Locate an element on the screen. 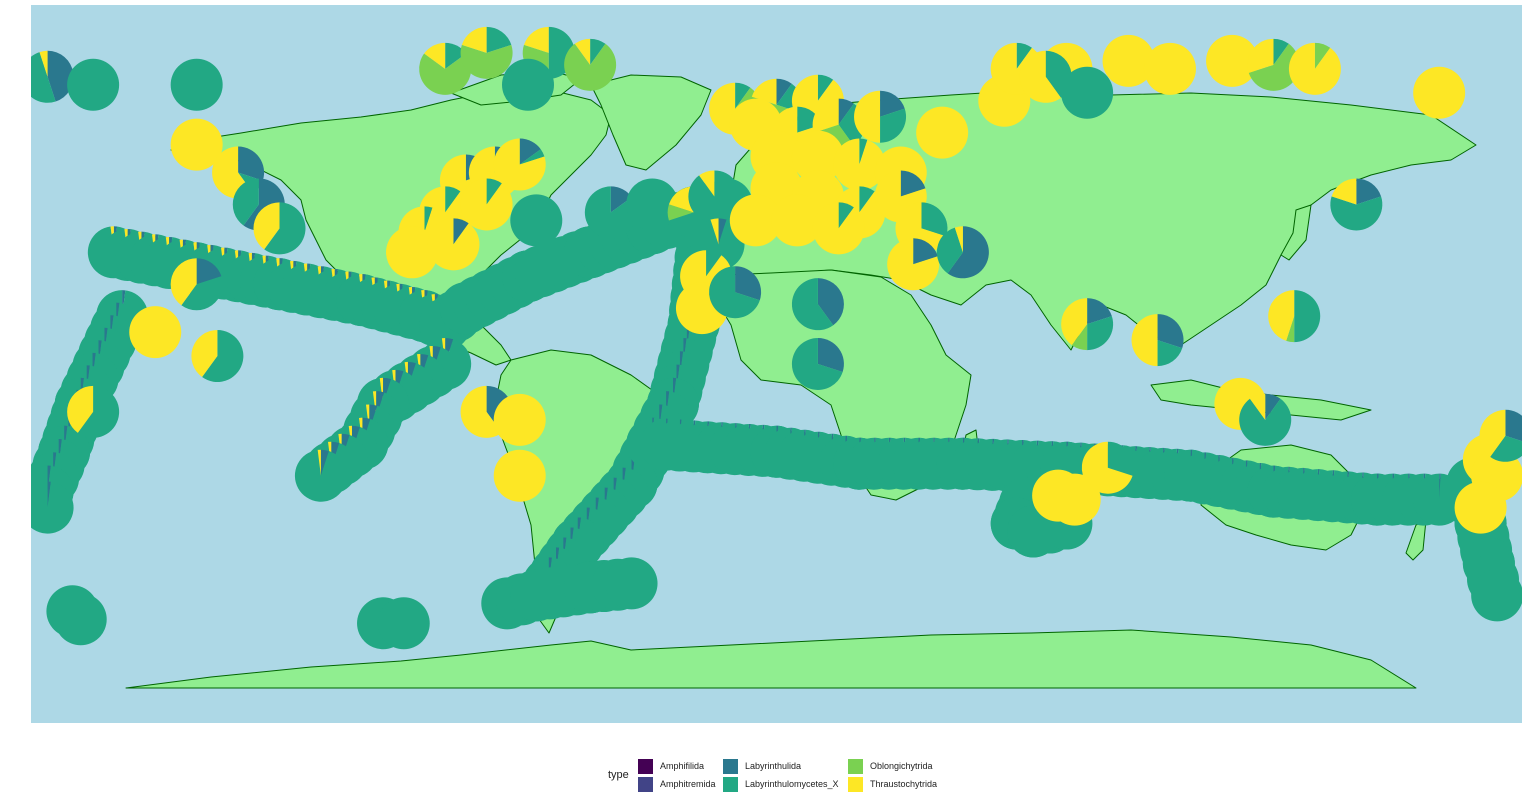 This screenshot has height=802, width=1536. legend-swatch-oblongichytrida is located at coordinates (855, 766).